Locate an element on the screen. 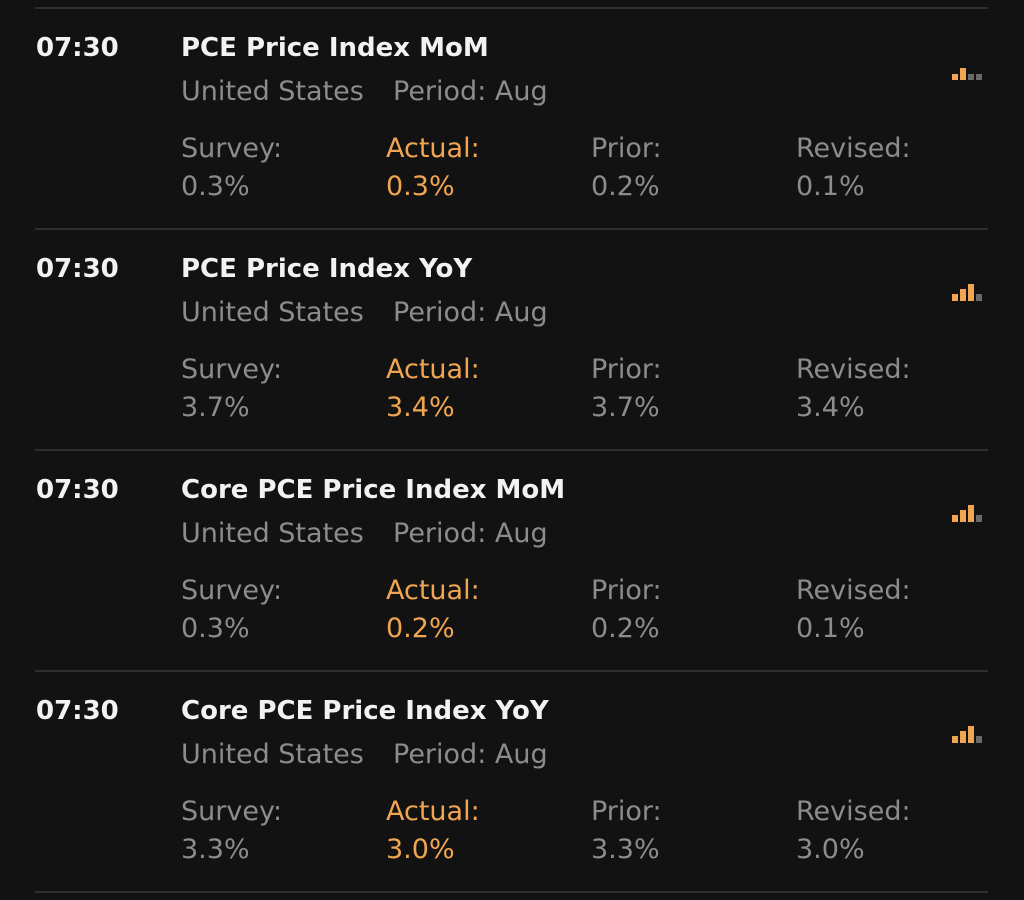 This screenshot has width=1024, height=900. event-title: Core PCE Price Index MoM is located at coordinates (373, 490).